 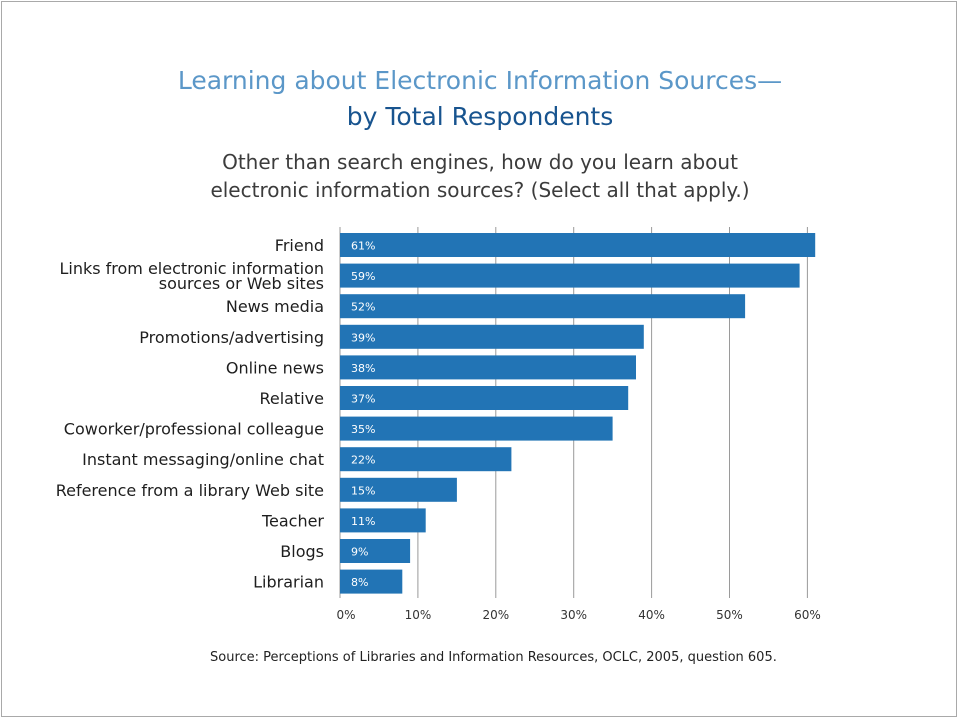 I want to click on data-label: 15%, so click(x=363, y=490).